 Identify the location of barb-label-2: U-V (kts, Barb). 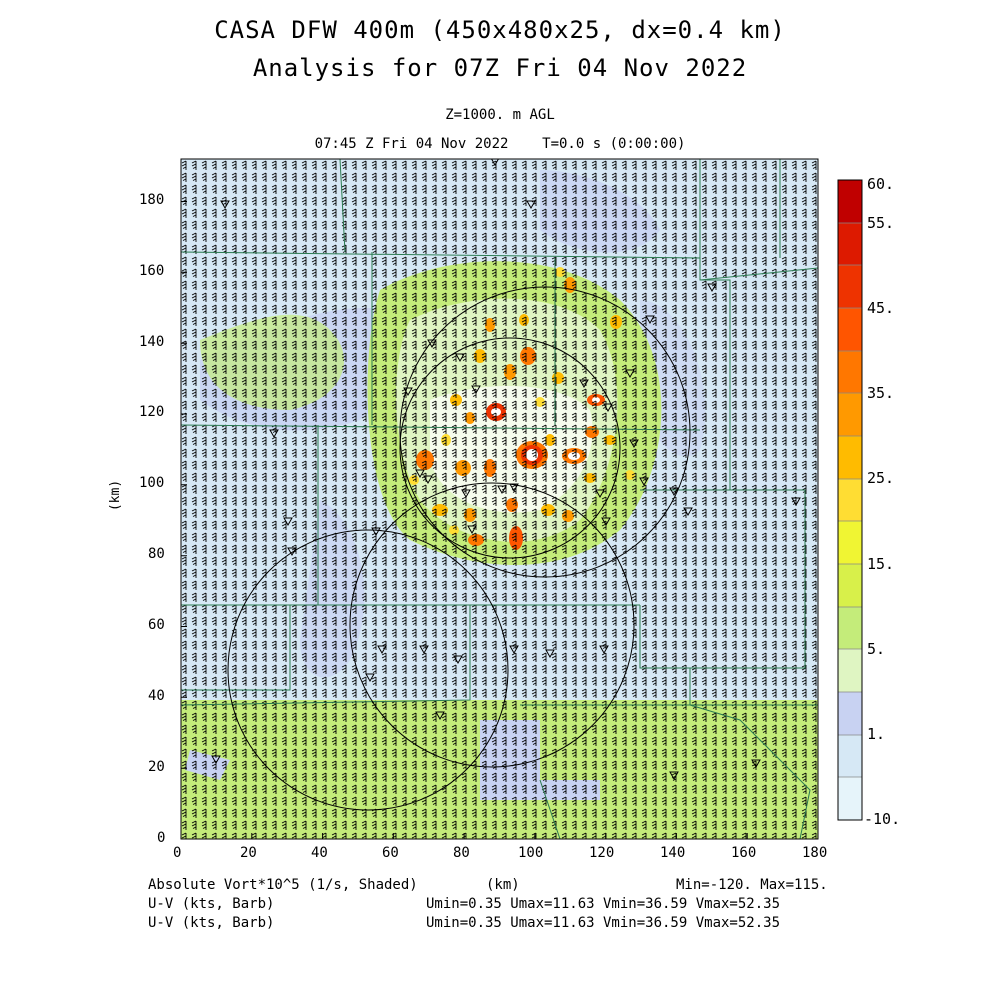
(211, 923).